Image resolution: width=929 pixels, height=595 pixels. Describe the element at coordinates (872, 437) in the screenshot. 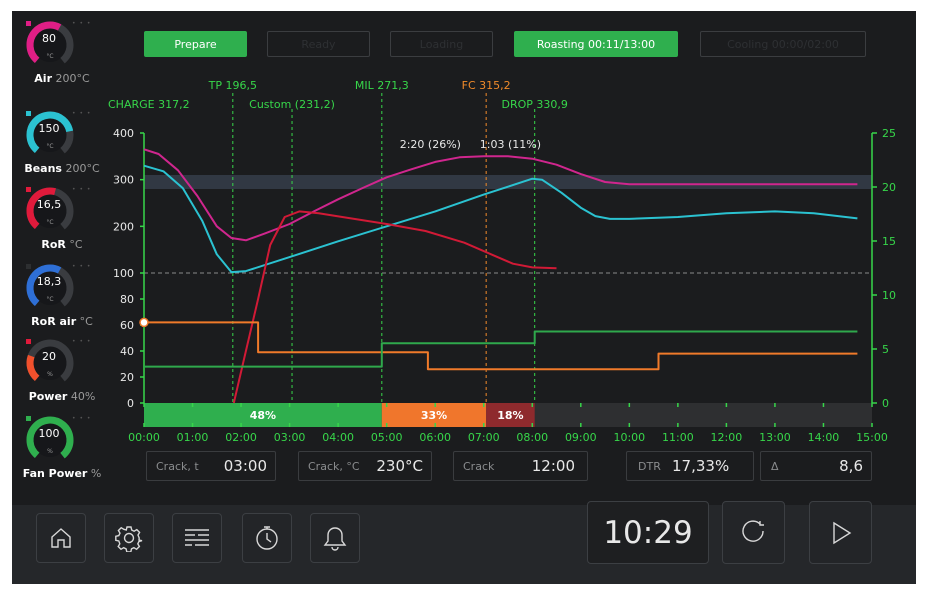

I see `x-tick-label: 15:00` at that location.